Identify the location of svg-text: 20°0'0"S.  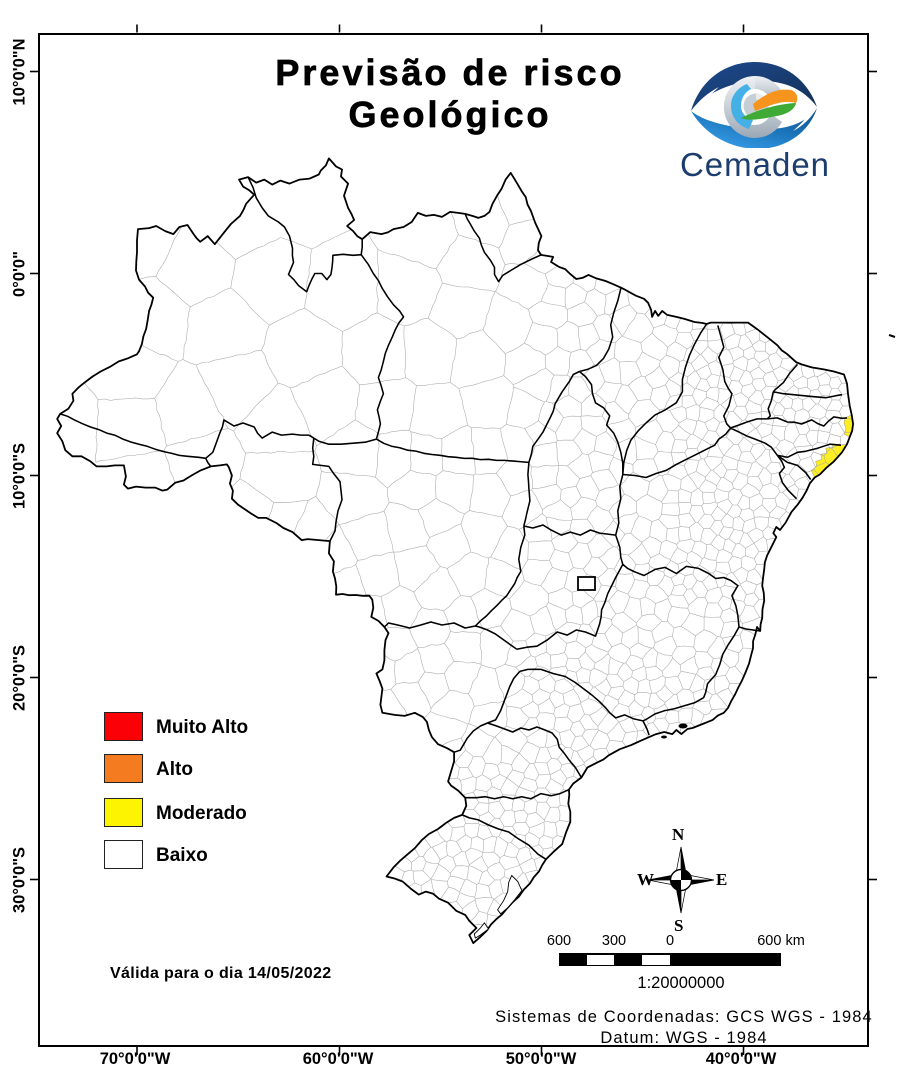
(19, 677).